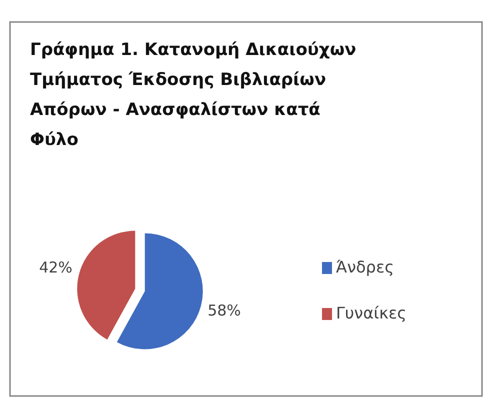 The width and height of the screenshot is (493, 406). I want to click on legend-label: Άνδρες, so click(365, 266).